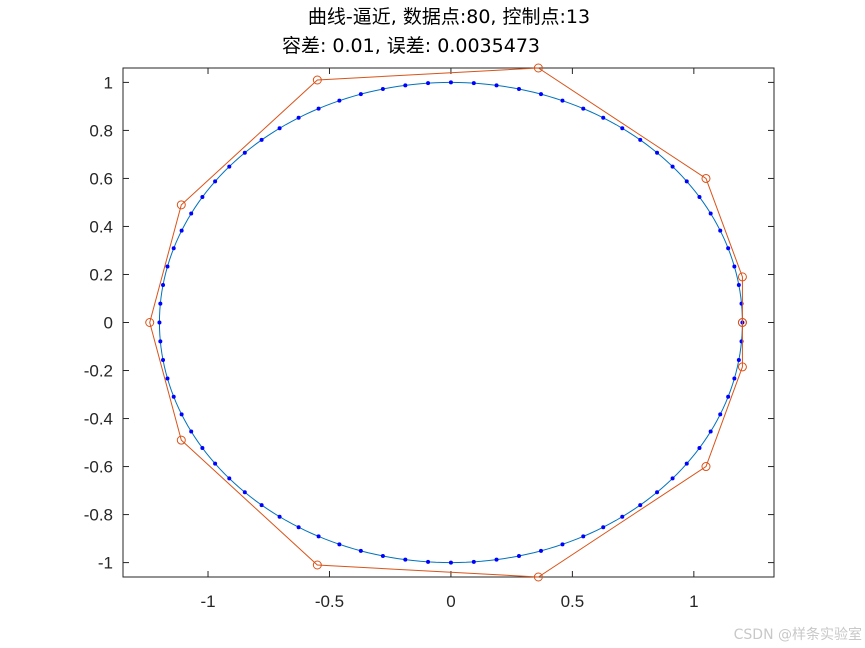  Describe the element at coordinates (693, 601) in the screenshot. I see `x-tick-label: 1` at that location.